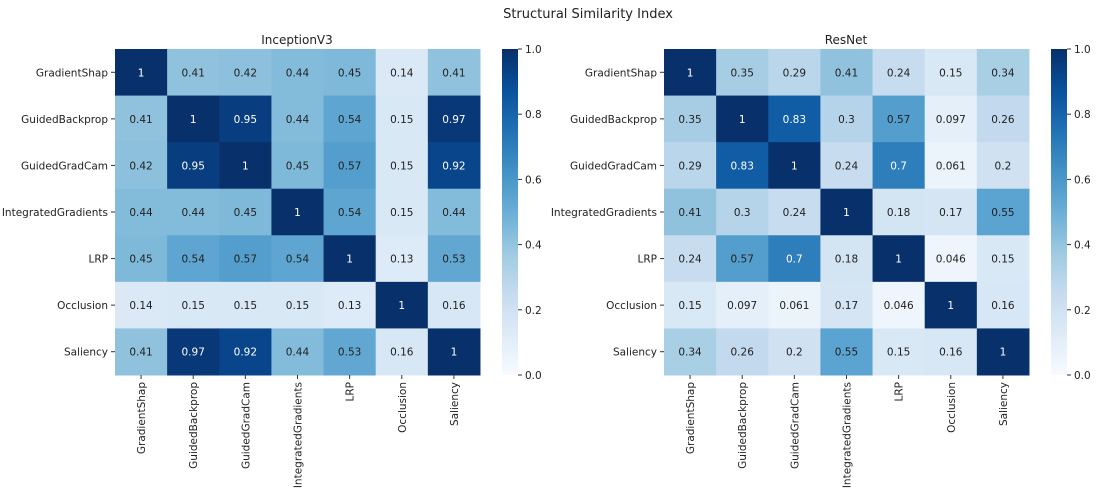 The width and height of the screenshot is (1097, 495). What do you see at coordinates (900, 391) in the screenshot?
I see `x-tick-label: LRP` at bounding box center [900, 391].